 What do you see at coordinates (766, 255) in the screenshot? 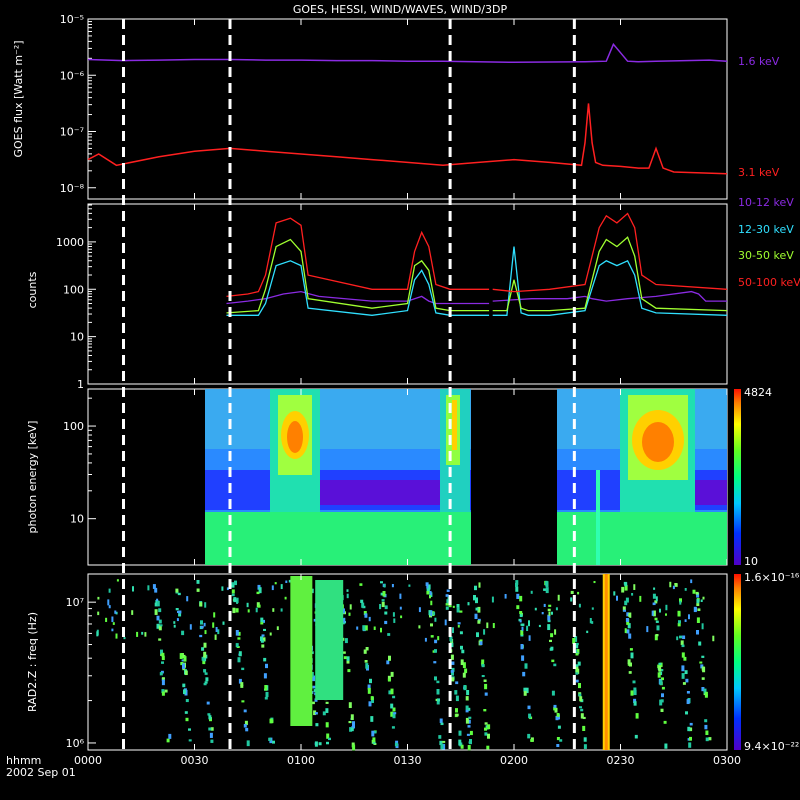
I see `legend-30-50-kev: 30-50 keV` at bounding box center [766, 255].